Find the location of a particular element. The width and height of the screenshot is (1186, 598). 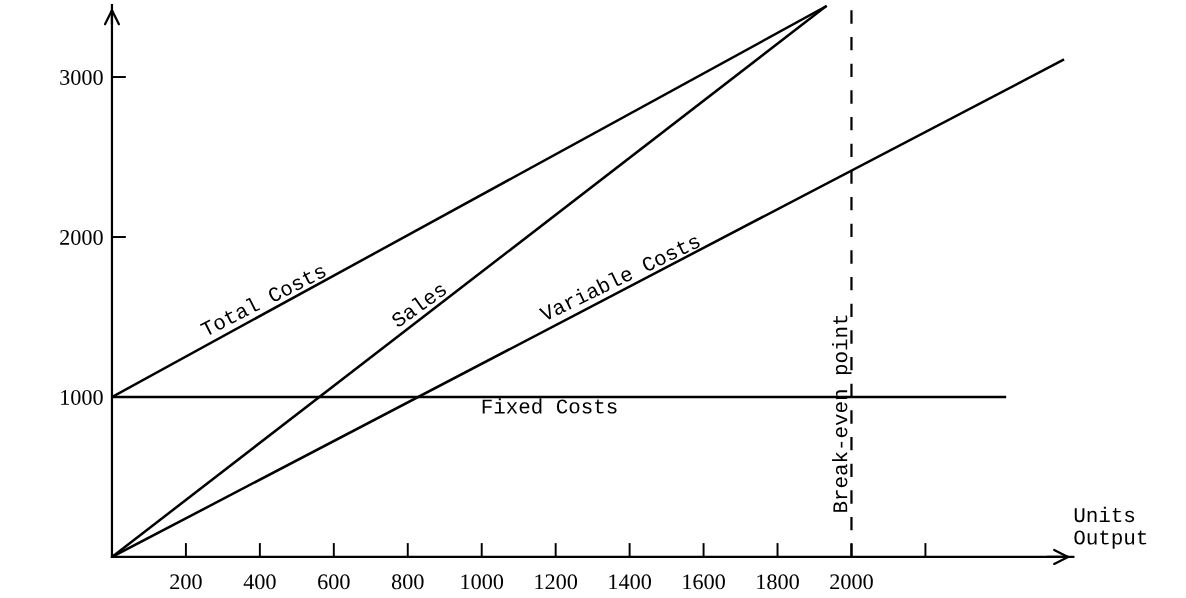

y-tick-label: 1000 is located at coordinates (82, 397).